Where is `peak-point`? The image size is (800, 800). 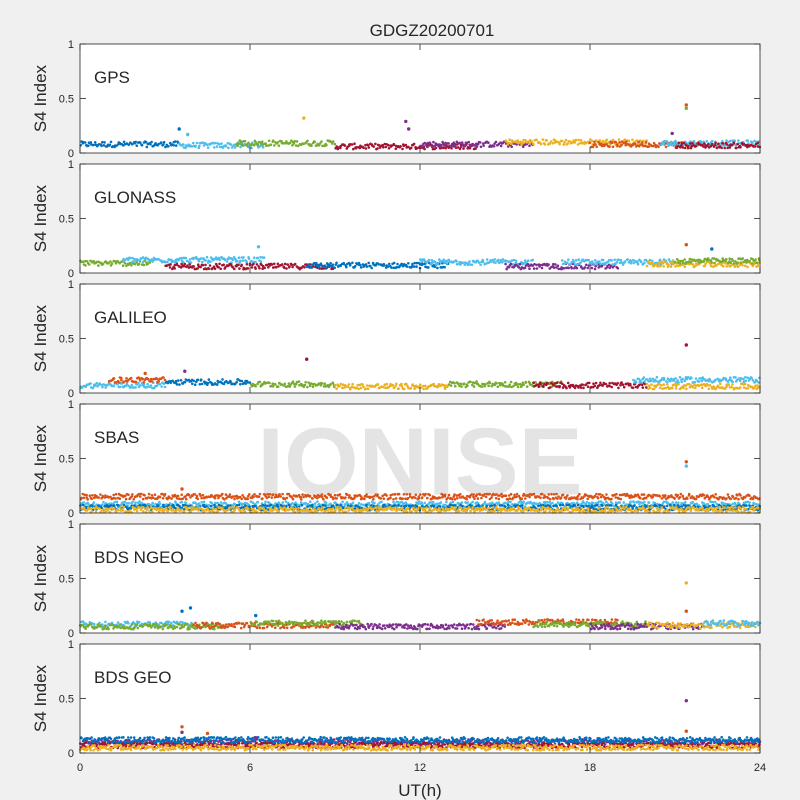
peak-point is located at coordinates (304, 118).